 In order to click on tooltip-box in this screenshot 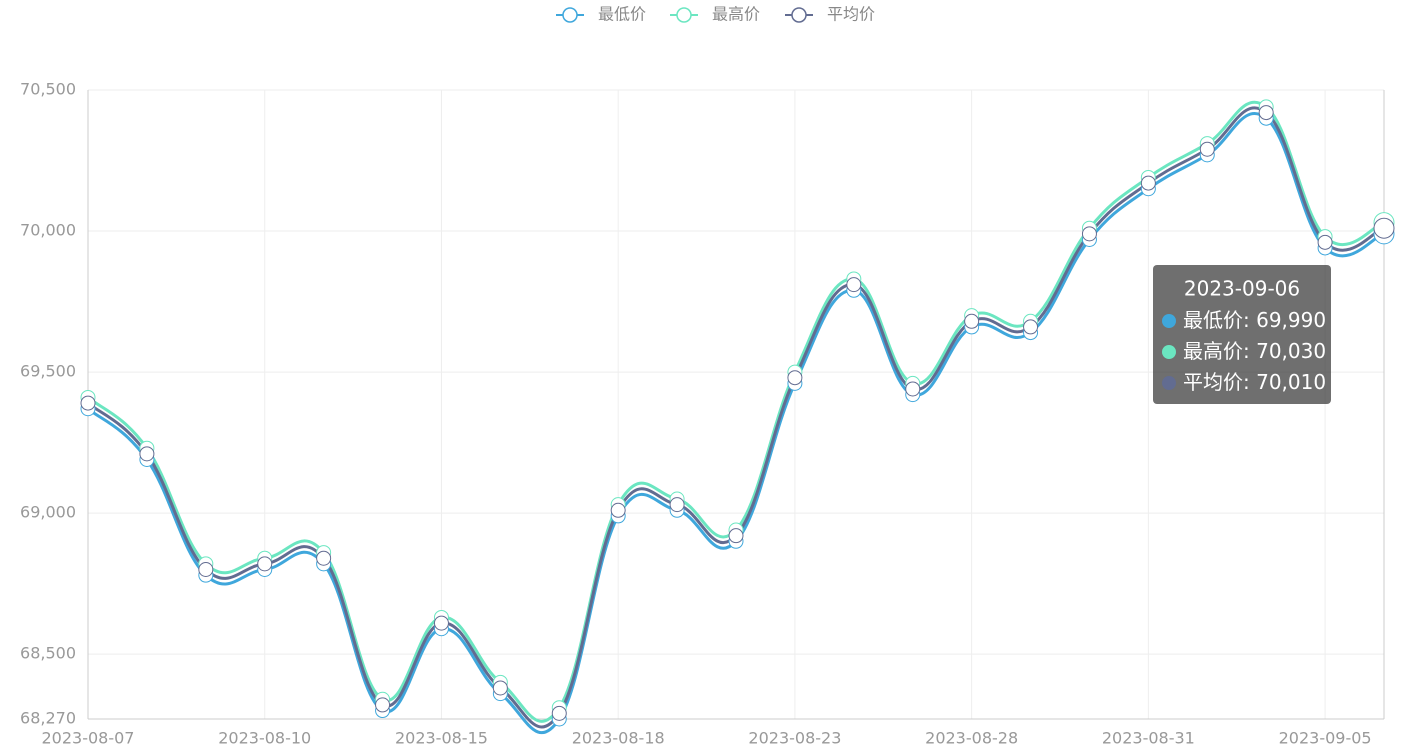, I will do `click(1242, 334)`.